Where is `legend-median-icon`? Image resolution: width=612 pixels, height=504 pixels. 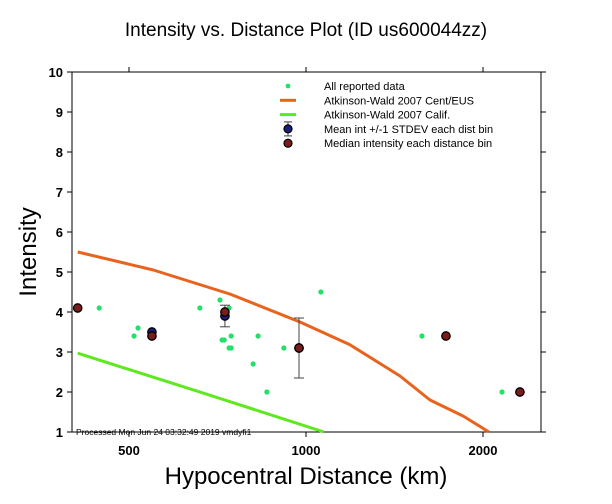
legend-median-icon is located at coordinates (288, 143).